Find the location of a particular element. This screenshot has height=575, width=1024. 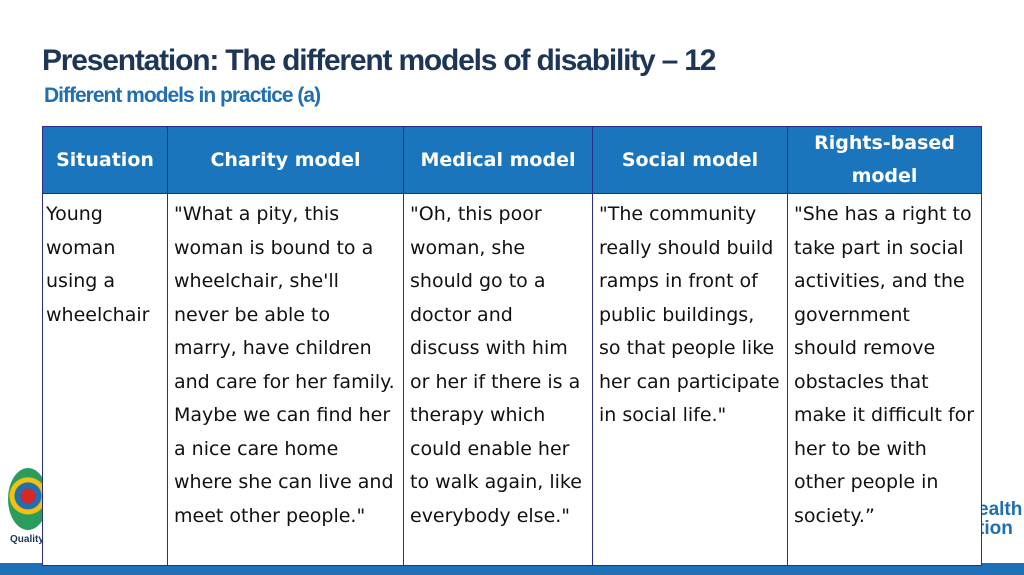

footer-bar is located at coordinates (512, 569).